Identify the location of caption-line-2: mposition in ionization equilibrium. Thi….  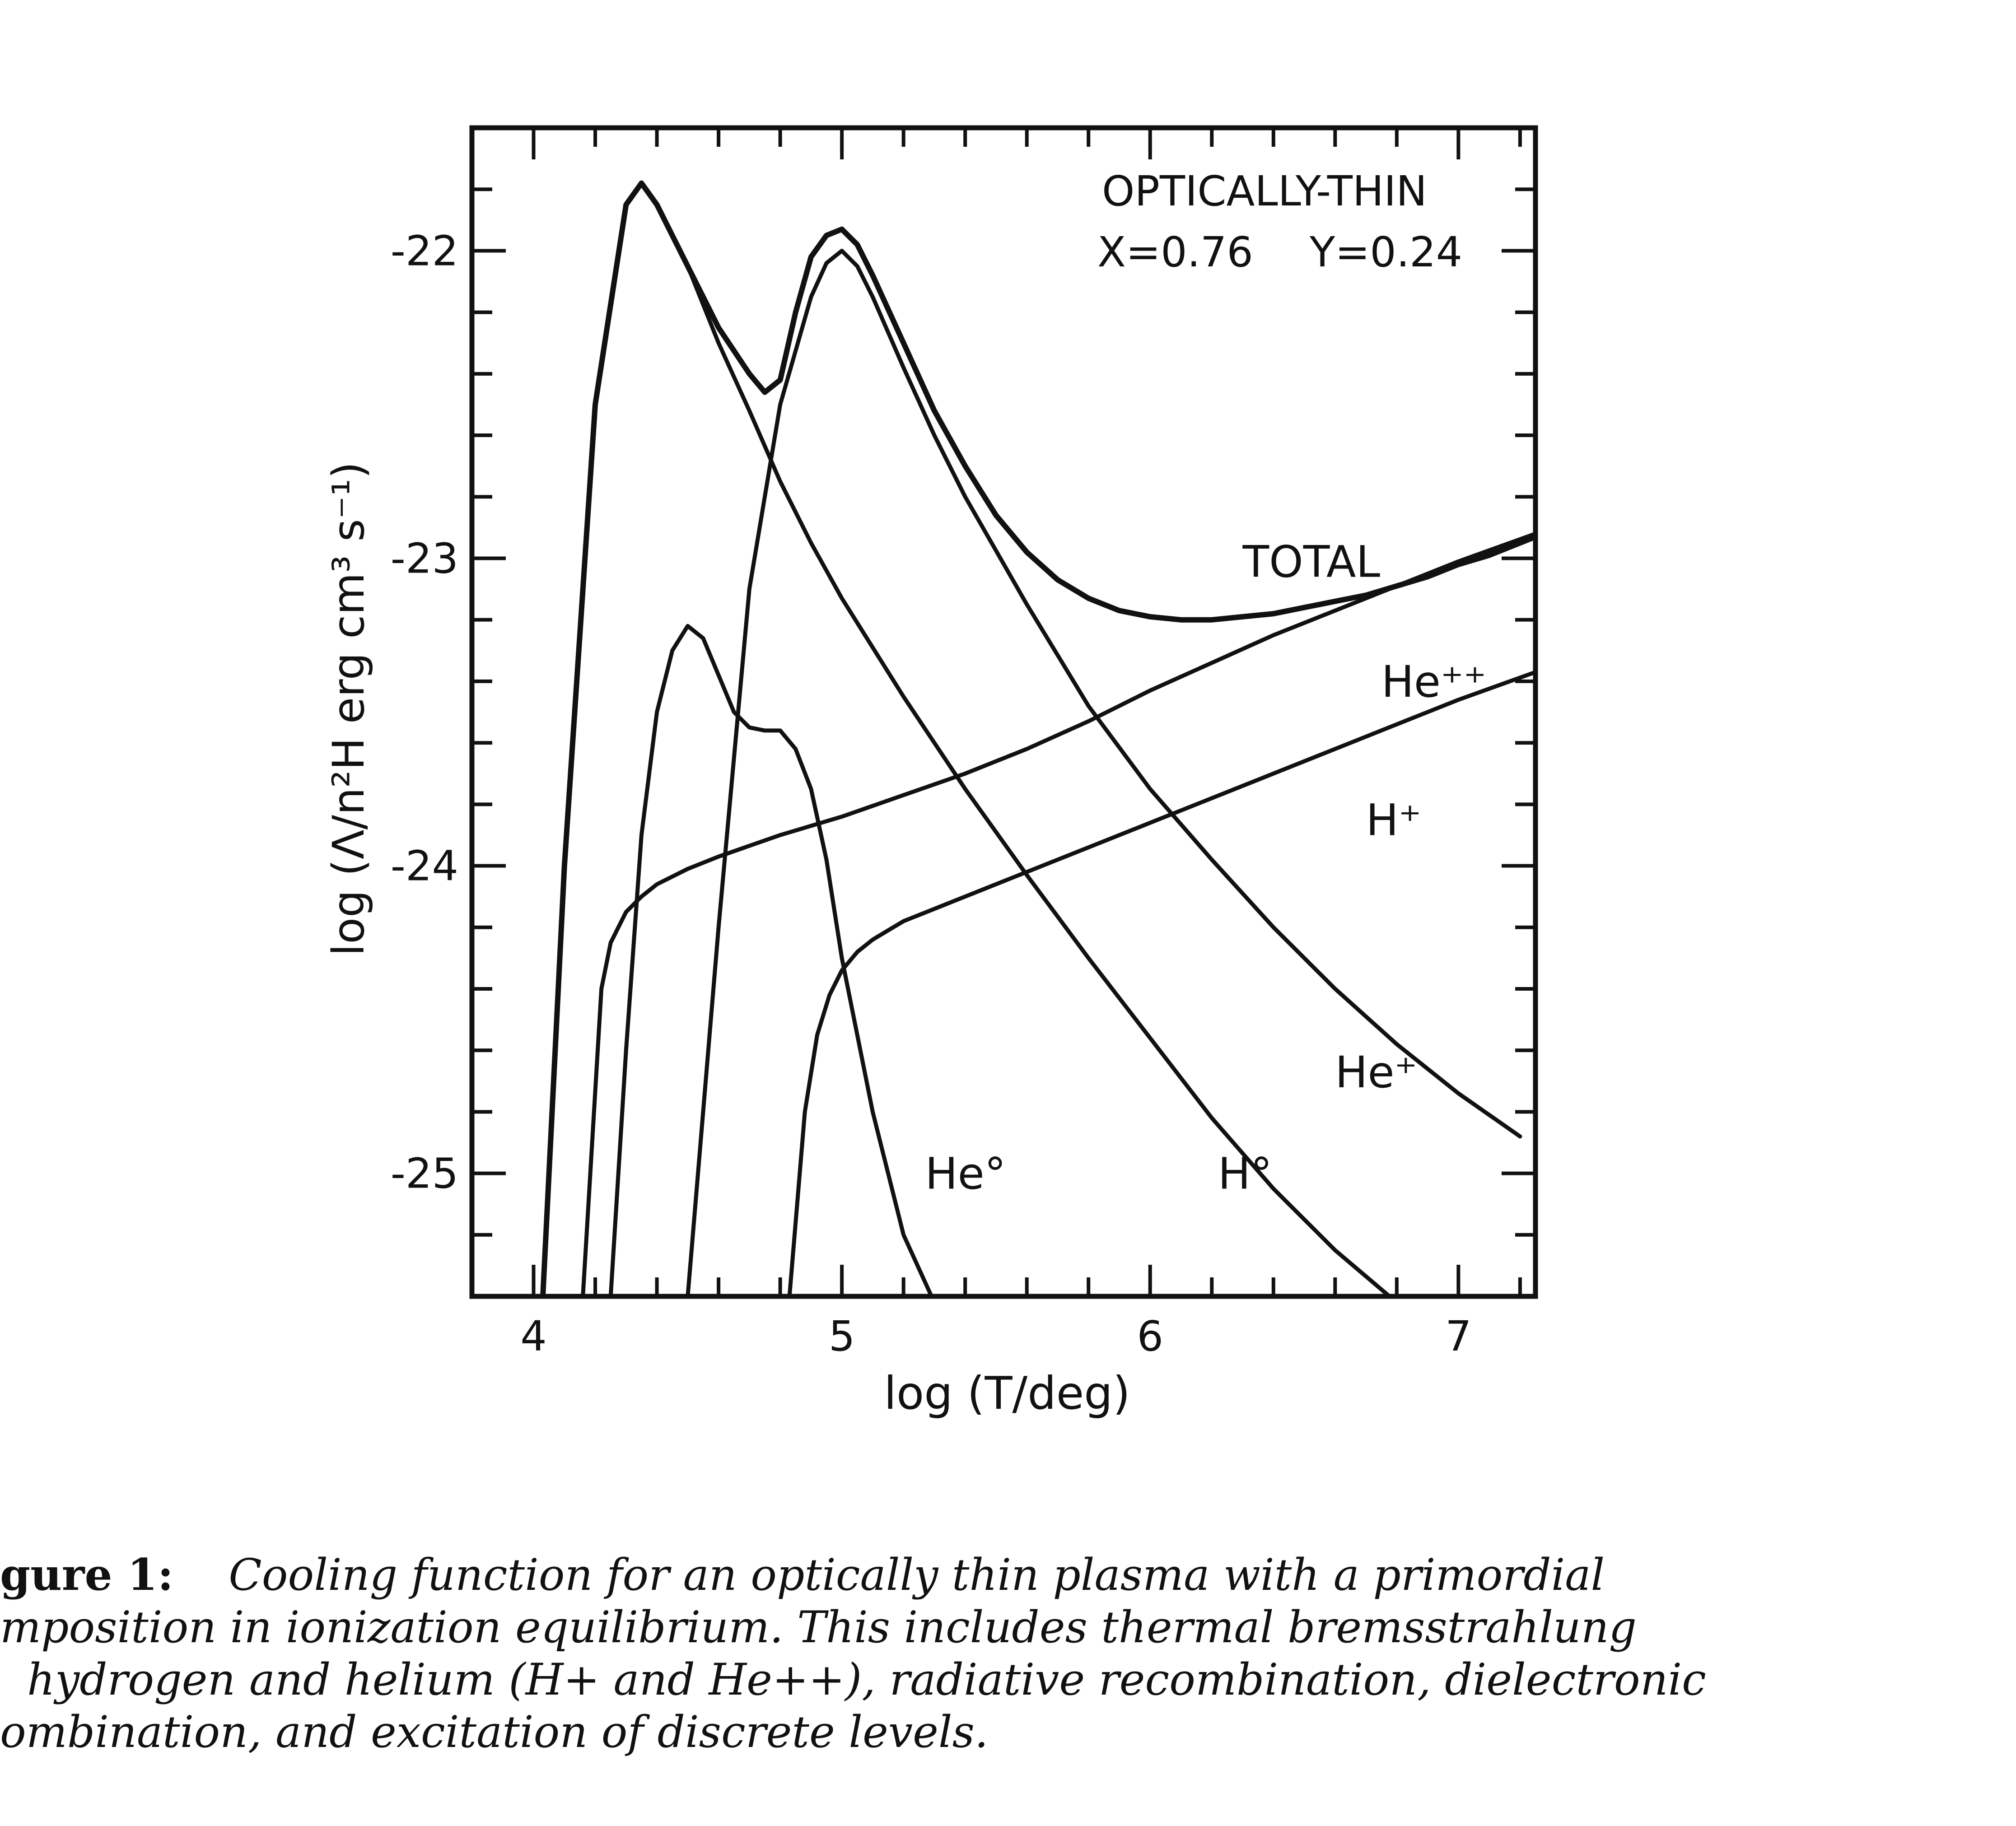
(819, 1627).